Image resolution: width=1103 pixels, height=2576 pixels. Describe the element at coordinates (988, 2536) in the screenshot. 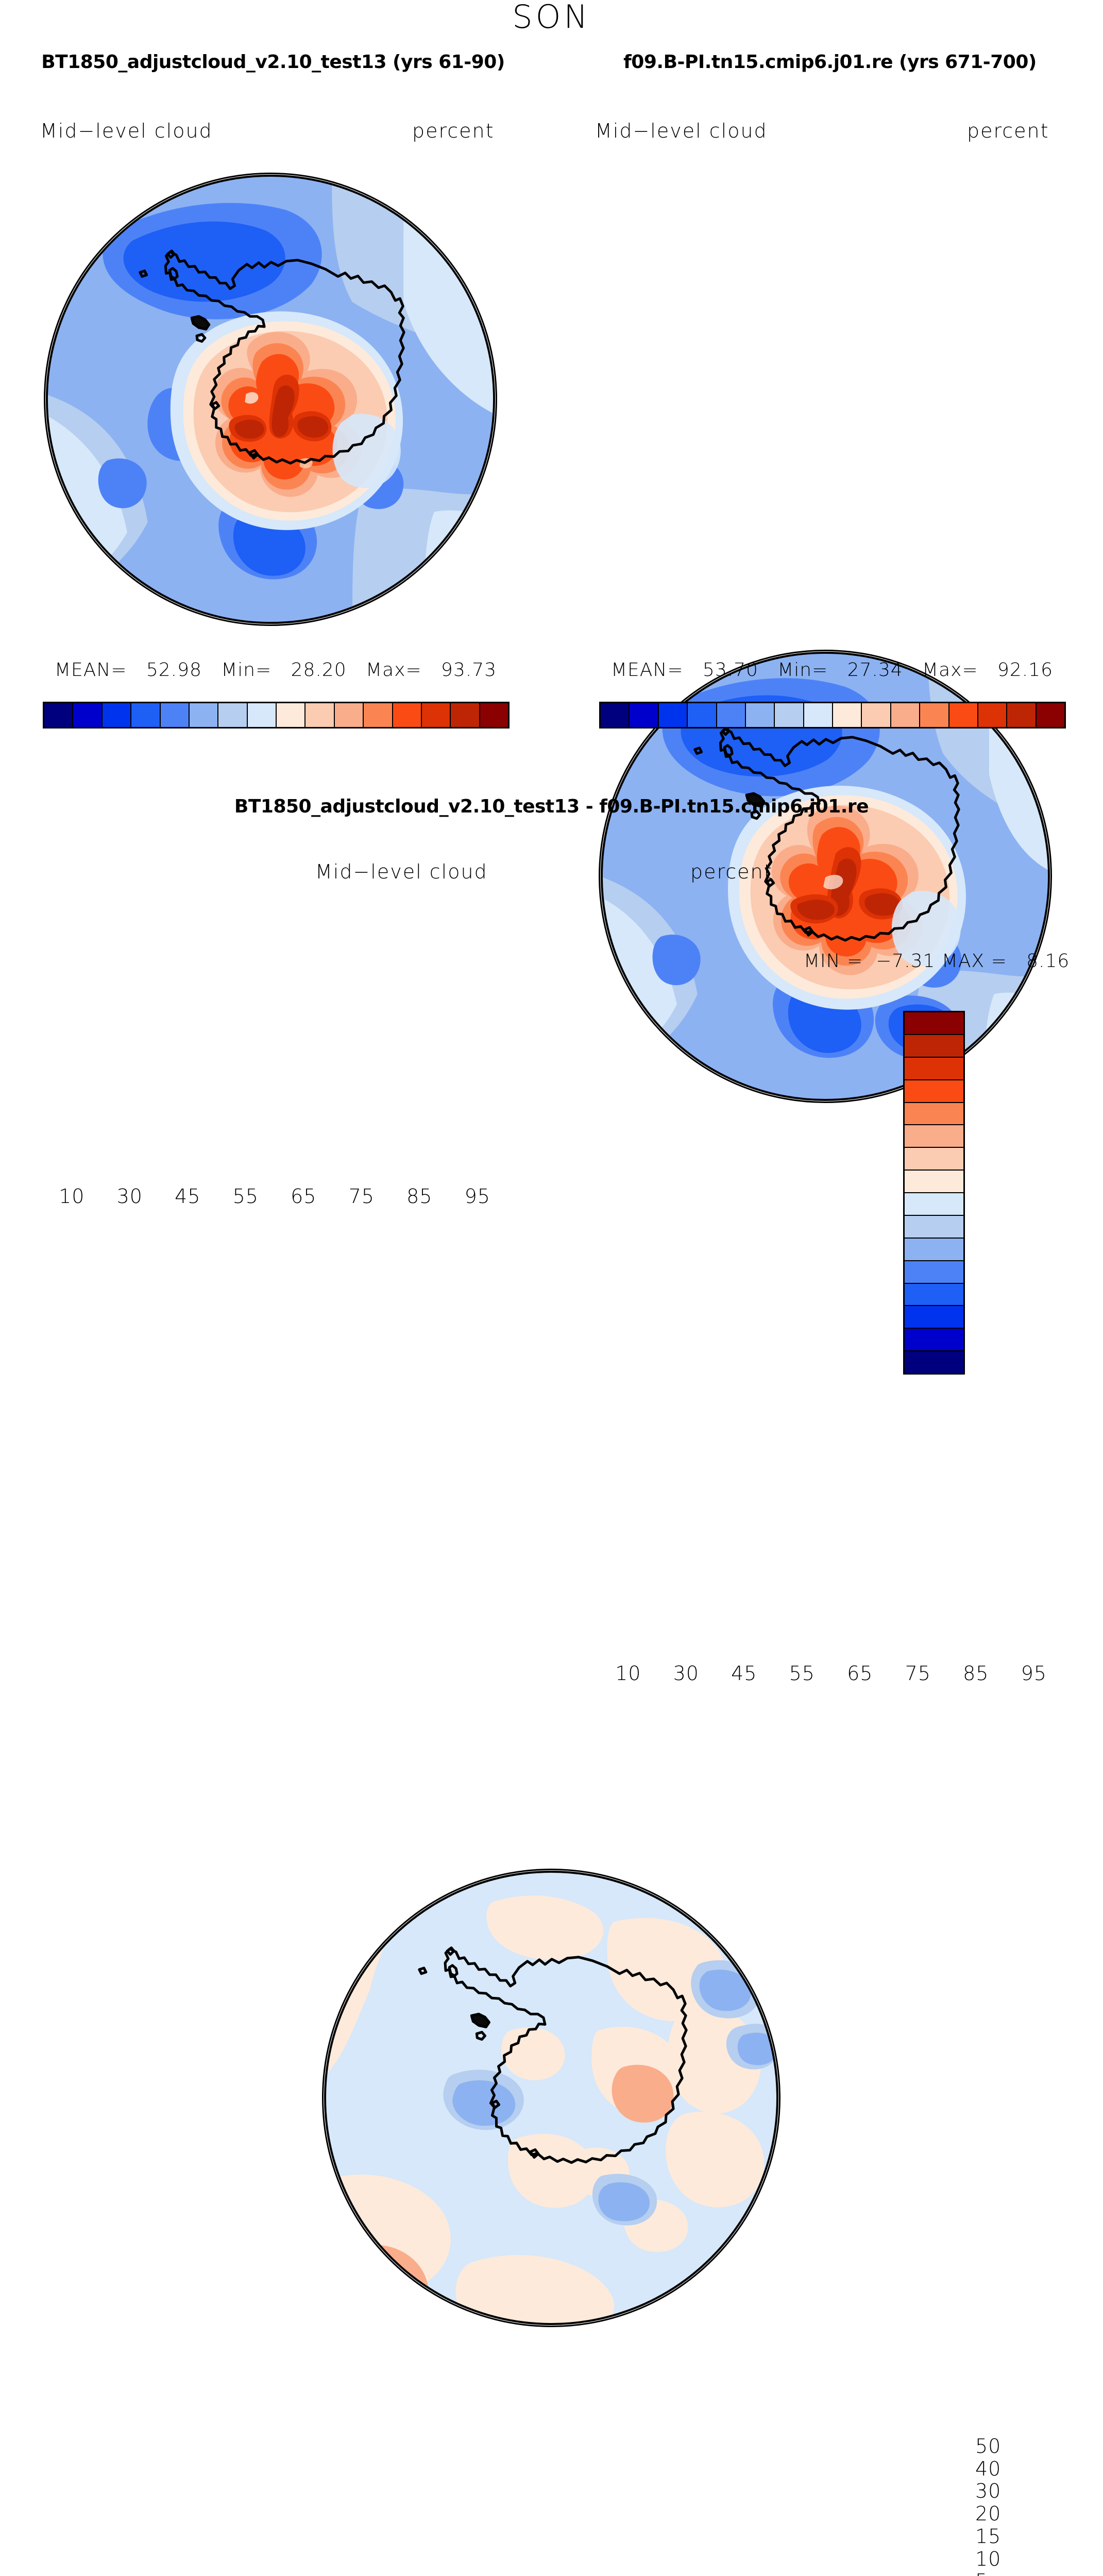

I see `tick-label: 15` at that location.